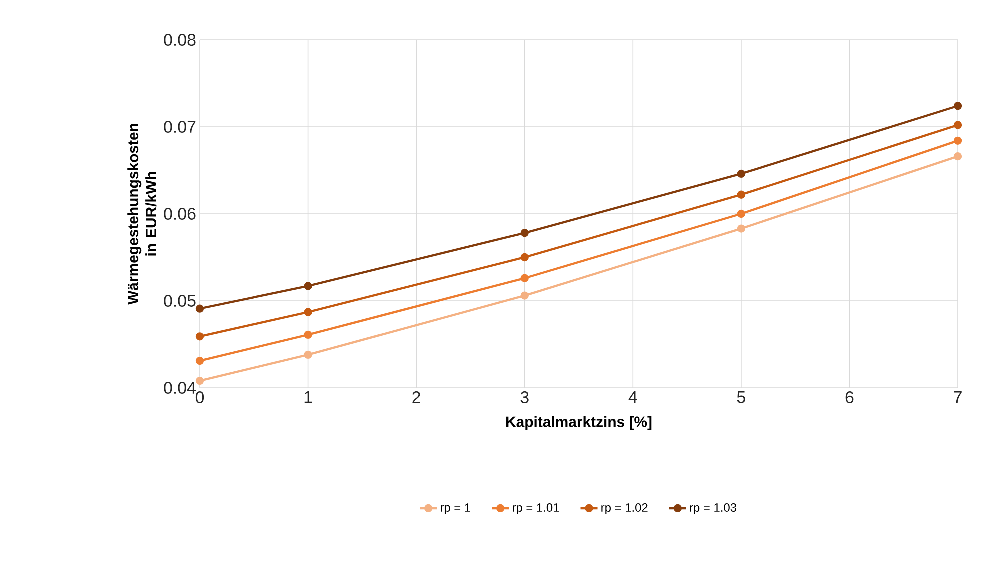  I want to click on y-tick-label: 0.08, so click(180, 40).